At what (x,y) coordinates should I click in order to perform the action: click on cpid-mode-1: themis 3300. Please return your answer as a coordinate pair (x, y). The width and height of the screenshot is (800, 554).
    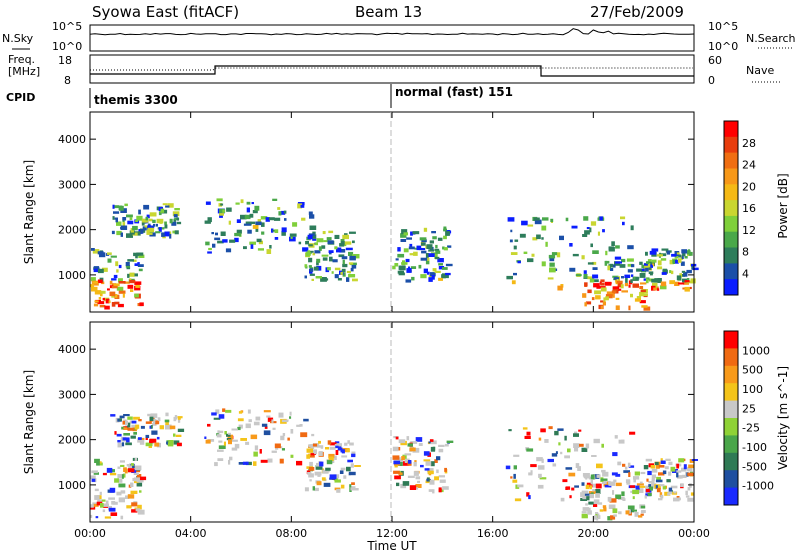
    Looking at the image, I should click on (136, 100).